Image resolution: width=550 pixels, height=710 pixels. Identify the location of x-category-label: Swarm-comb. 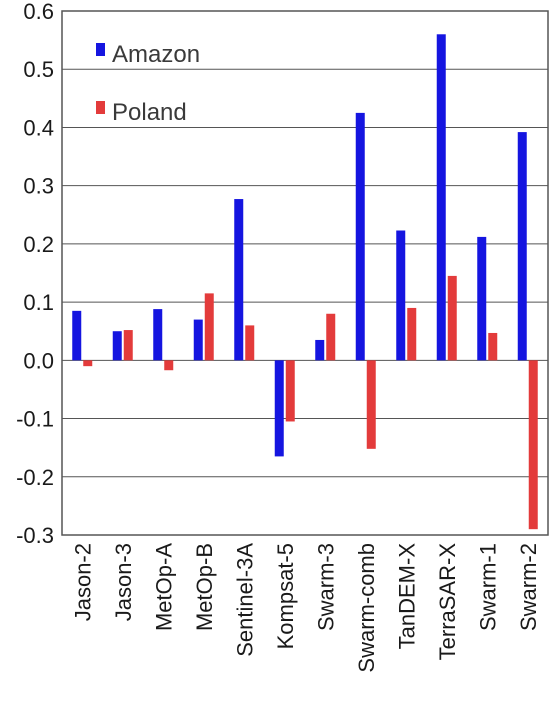
(366, 608).